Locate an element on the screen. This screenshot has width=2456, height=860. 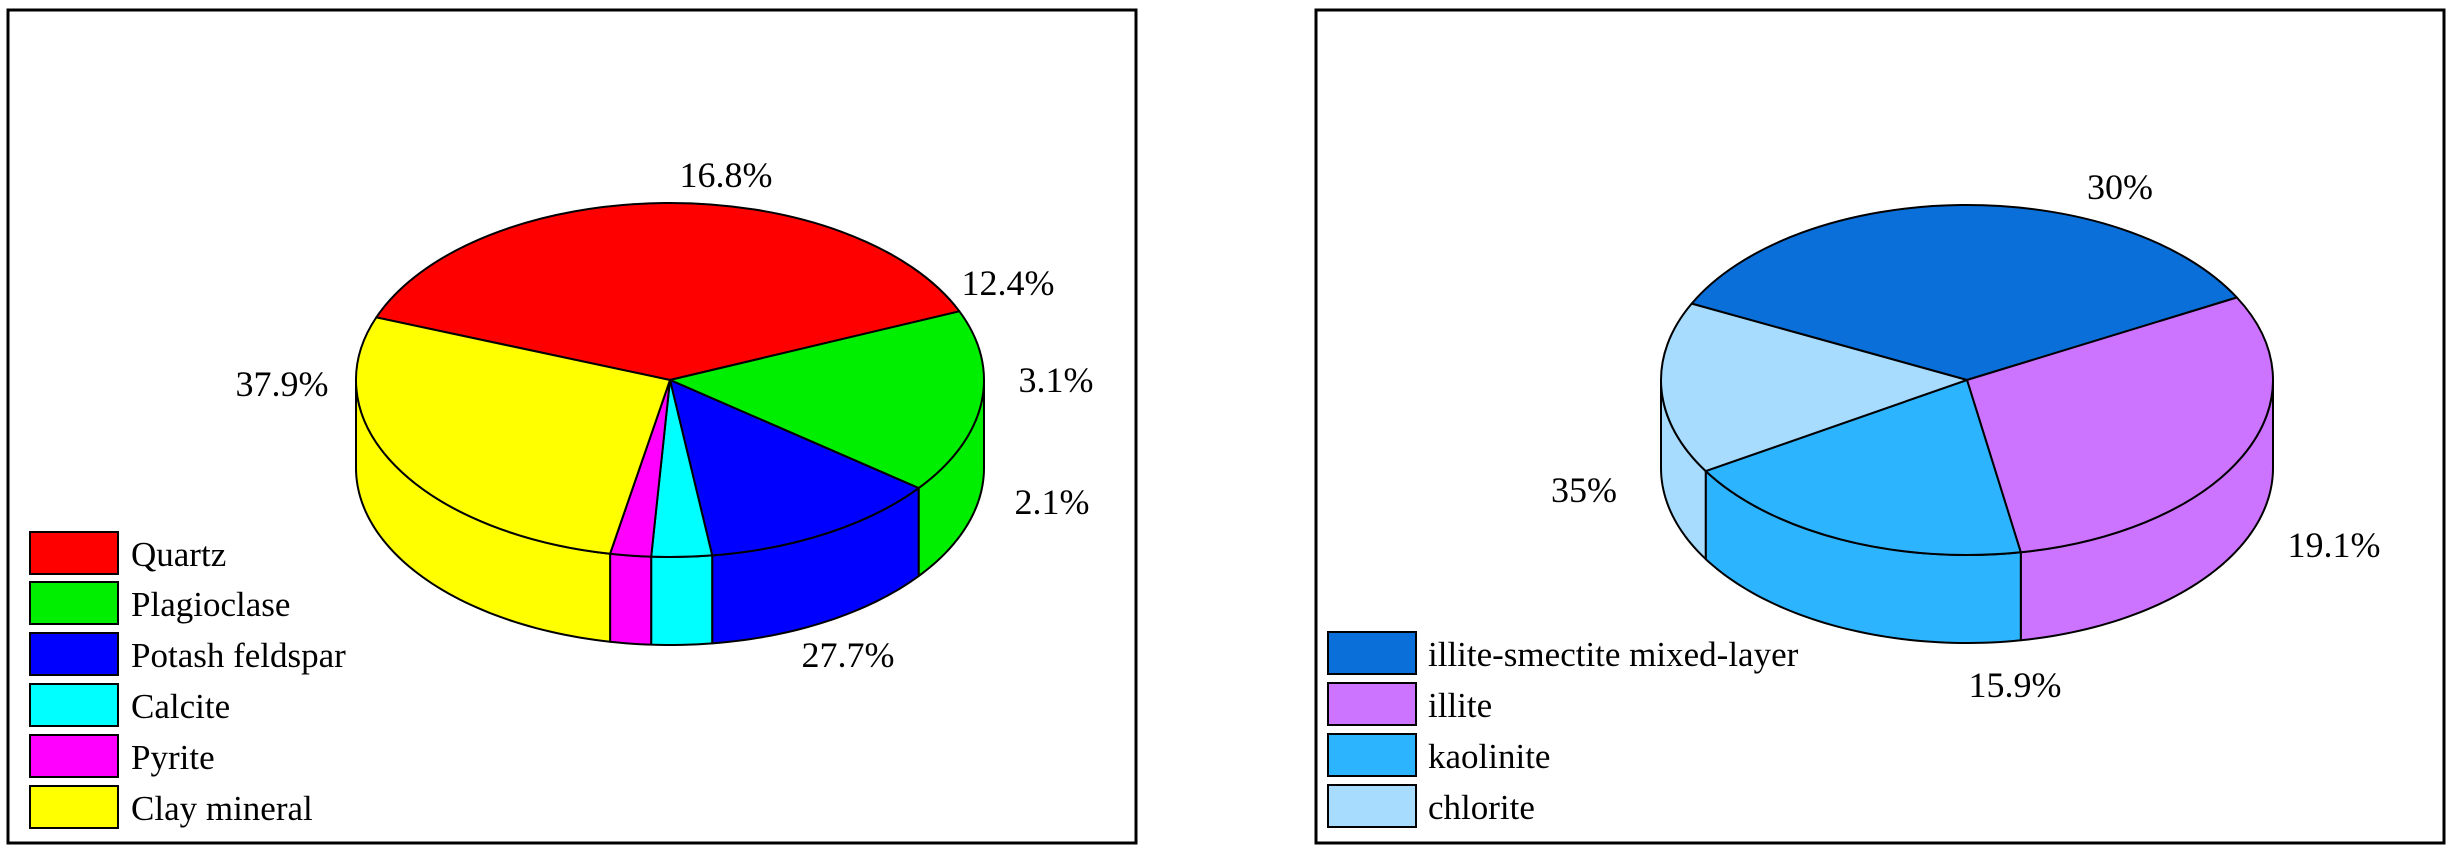
slice-quartz is located at coordinates (668, 291).